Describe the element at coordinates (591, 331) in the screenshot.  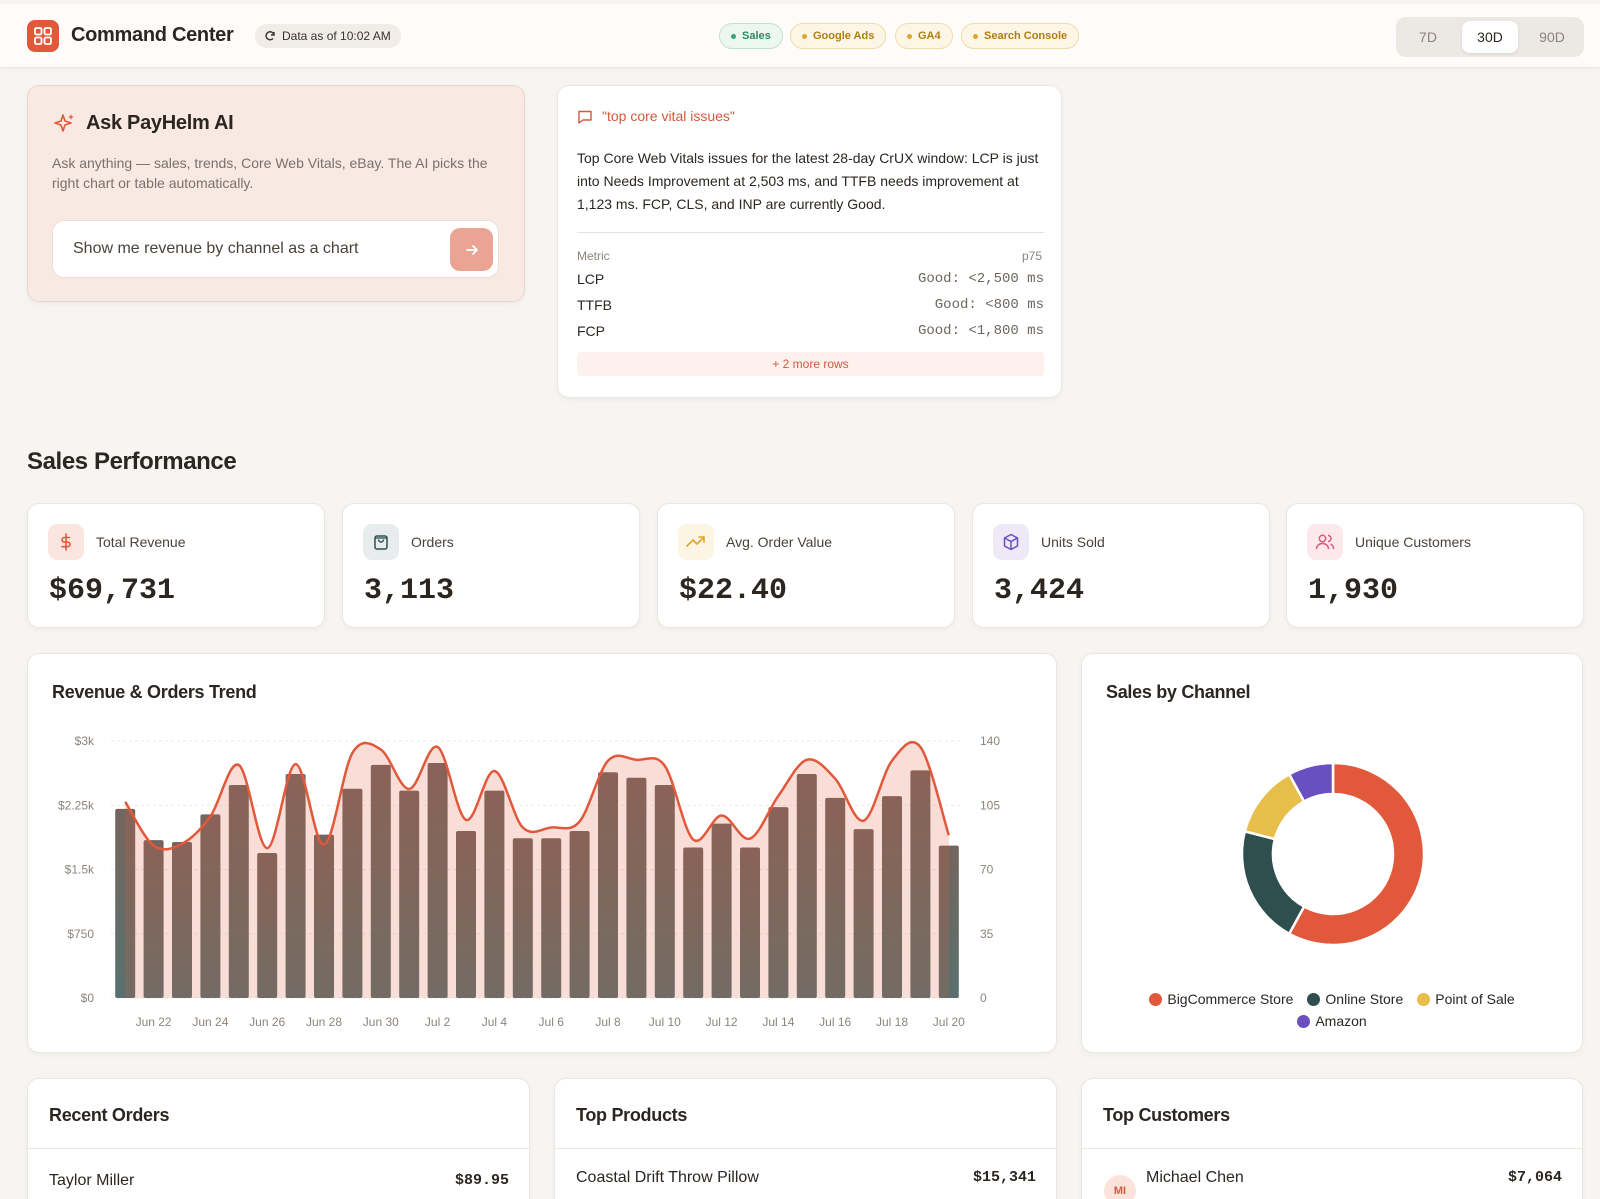
I see `metric-name: FCP` at that location.